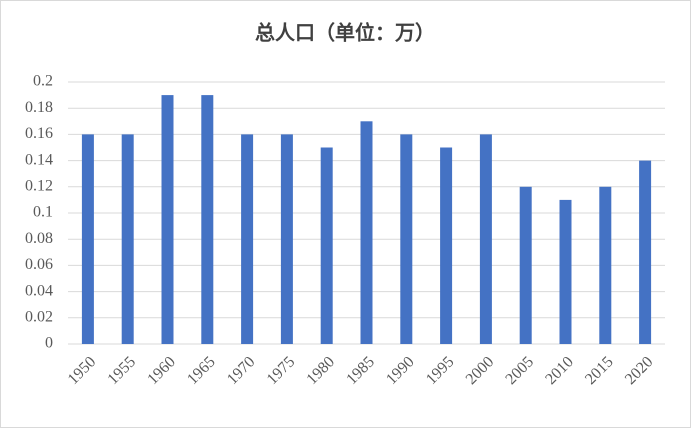  I want to click on y-tick-label: 0.12, so click(39, 185).